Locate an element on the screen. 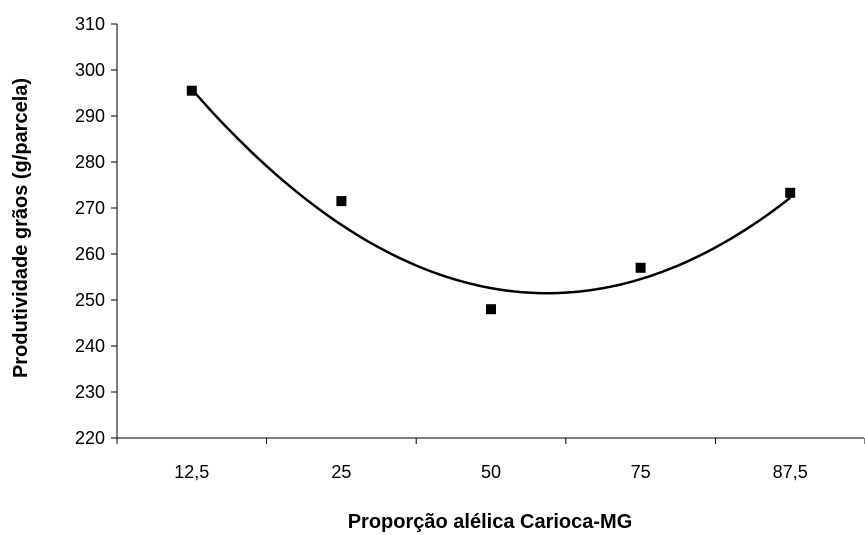 Image resolution: width=865 pixels, height=535 pixels. y-tick-label: 280 is located at coordinates (90, 162).